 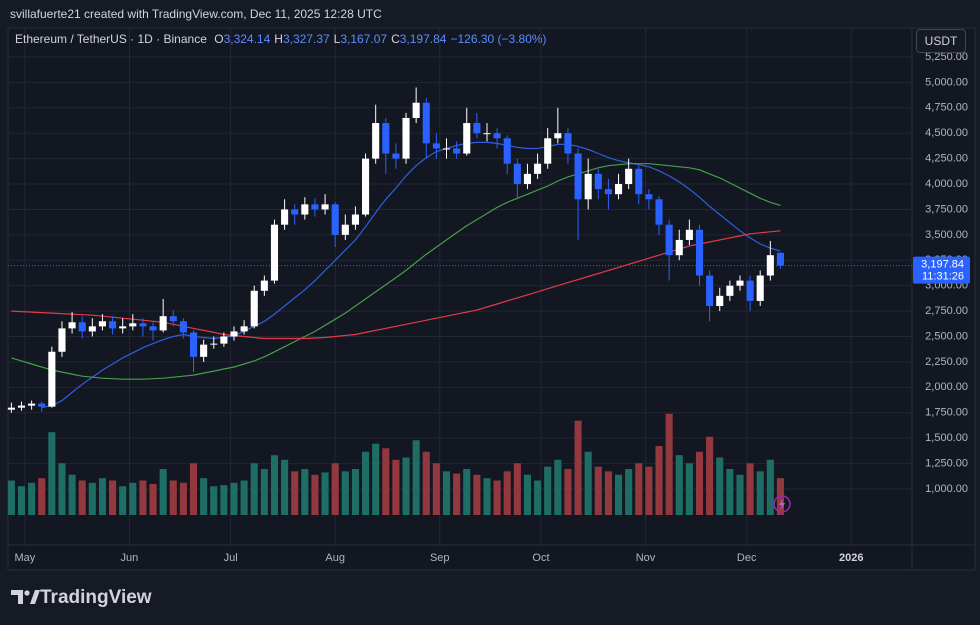 What do you see at coordinates (24, 558) in the screenshot?
I see `x-tick-label: May` at bounding box center [24, 558].